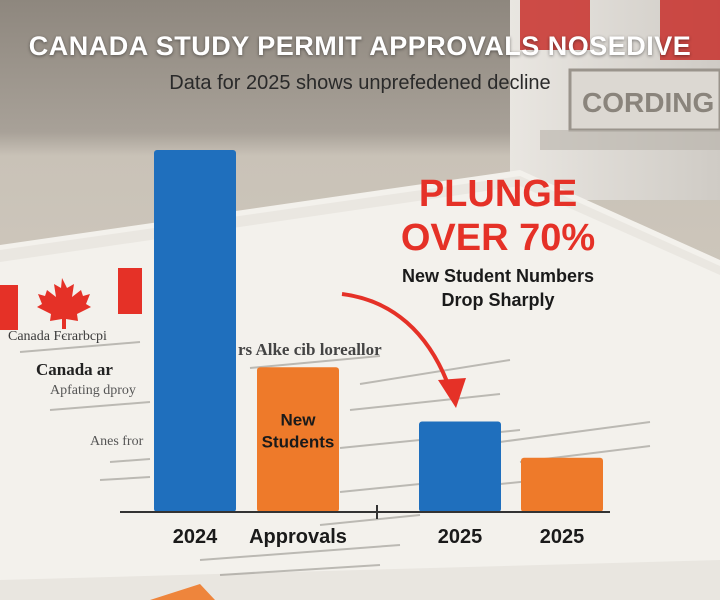 The width and height of the screenshot is (720, 600). I want to click on flag-band-right, so click(130, 291).